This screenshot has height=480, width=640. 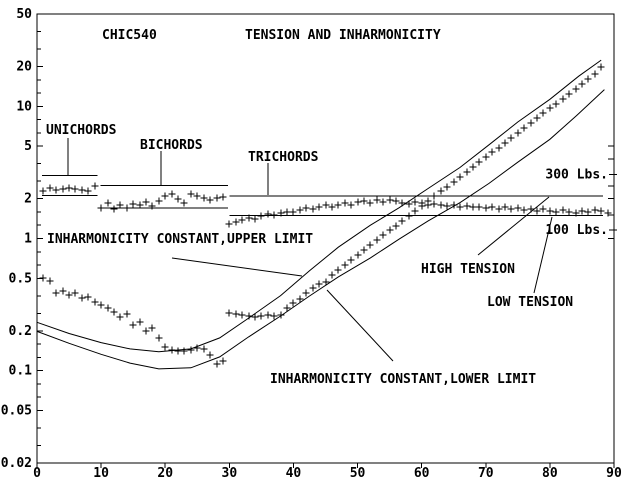 What do you see at coordinates (180, 239) in the screenshot?
I see `upper-limit-label: INHARMONICITY CONSTANT,UPPER LIMIT` at bounding box center [180, 239].